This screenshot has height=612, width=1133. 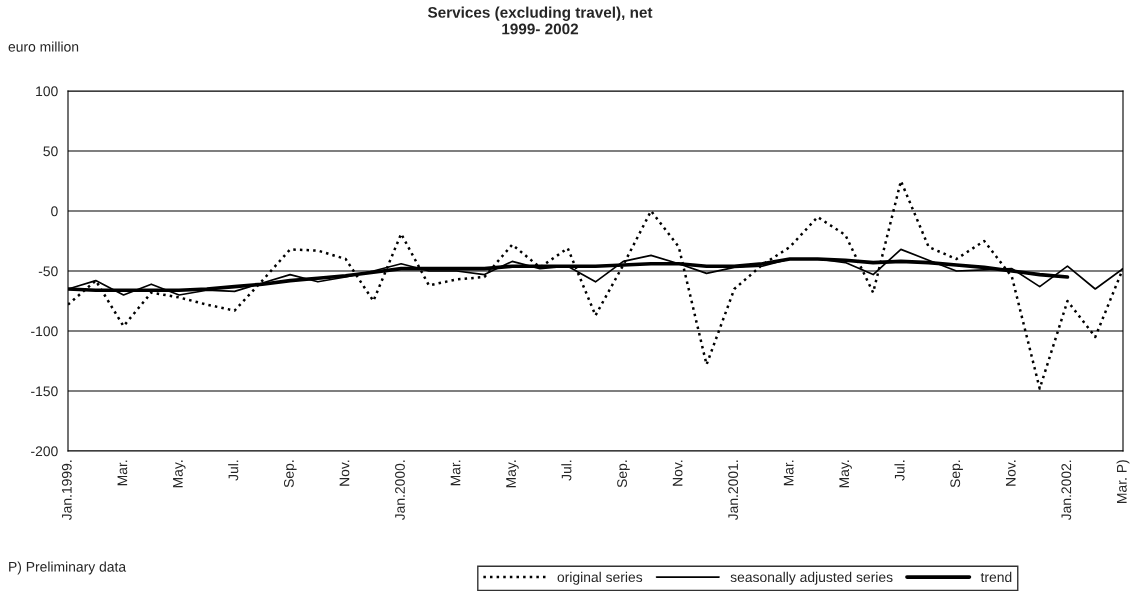 I want to click on y-tick-label: -50, so click(x=48, y=271).